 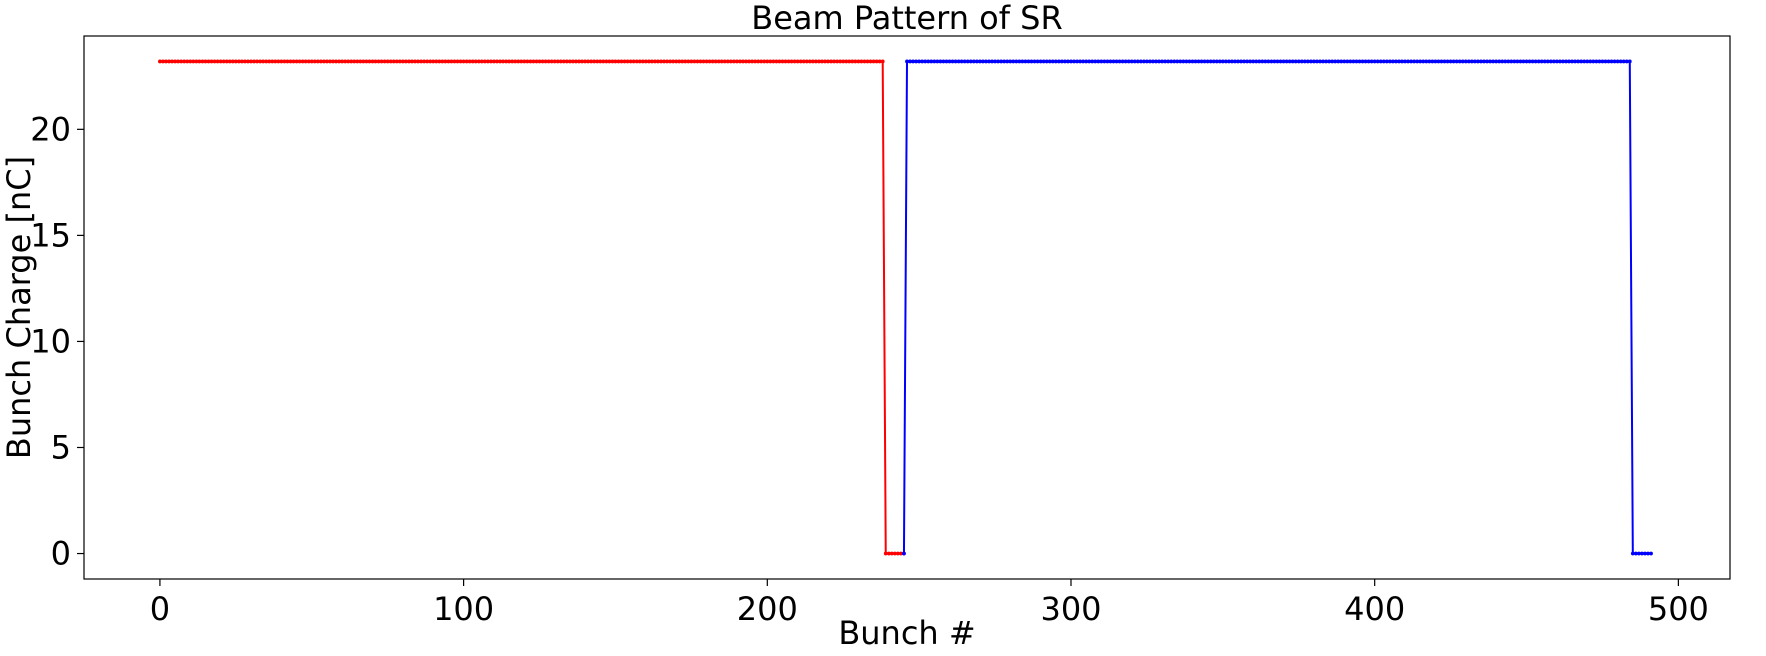 I want to click on y-axis: 0 5 10 15 20, so click(x=57, y=341).